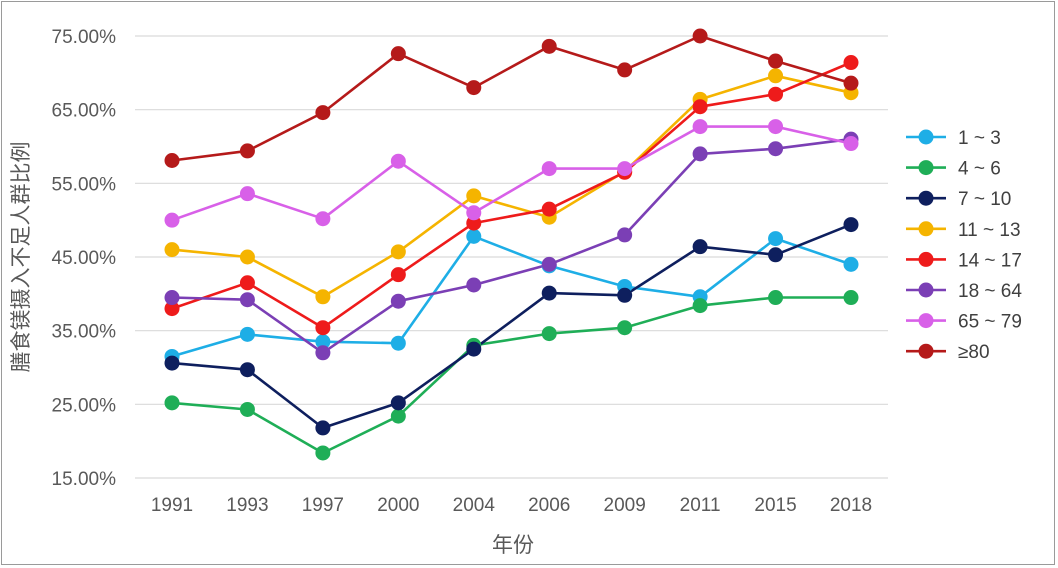 The height and width of the screenshot is (568, 1058). Describe the element at coordinates (513, 545) in the screenshot. I see `x-axis-label: 年份` at that location.